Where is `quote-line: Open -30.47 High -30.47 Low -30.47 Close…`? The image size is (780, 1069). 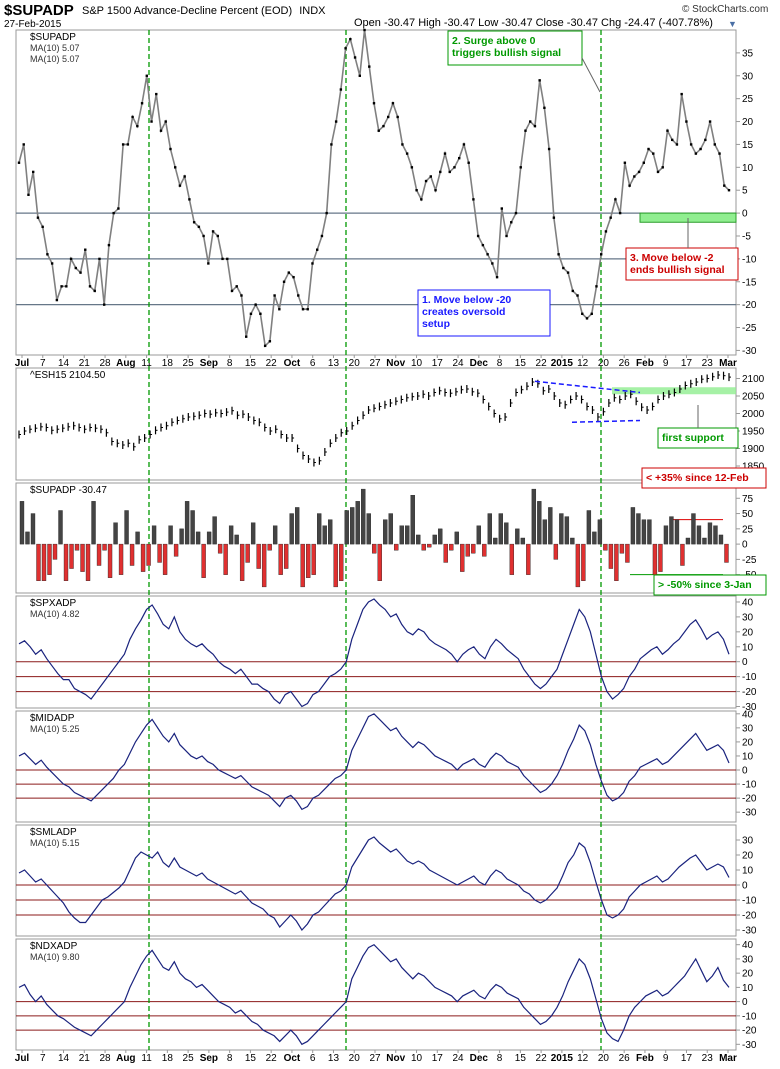 quote-line: Open -30.47 High -30.47 Low -30.47 Close… is located at coordinates (533, 23).